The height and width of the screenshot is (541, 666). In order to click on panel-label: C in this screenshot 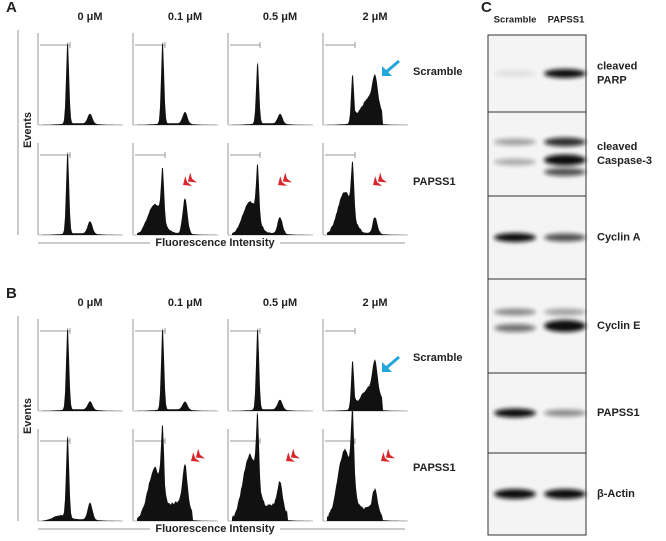, I will do `click(486, 8)`.